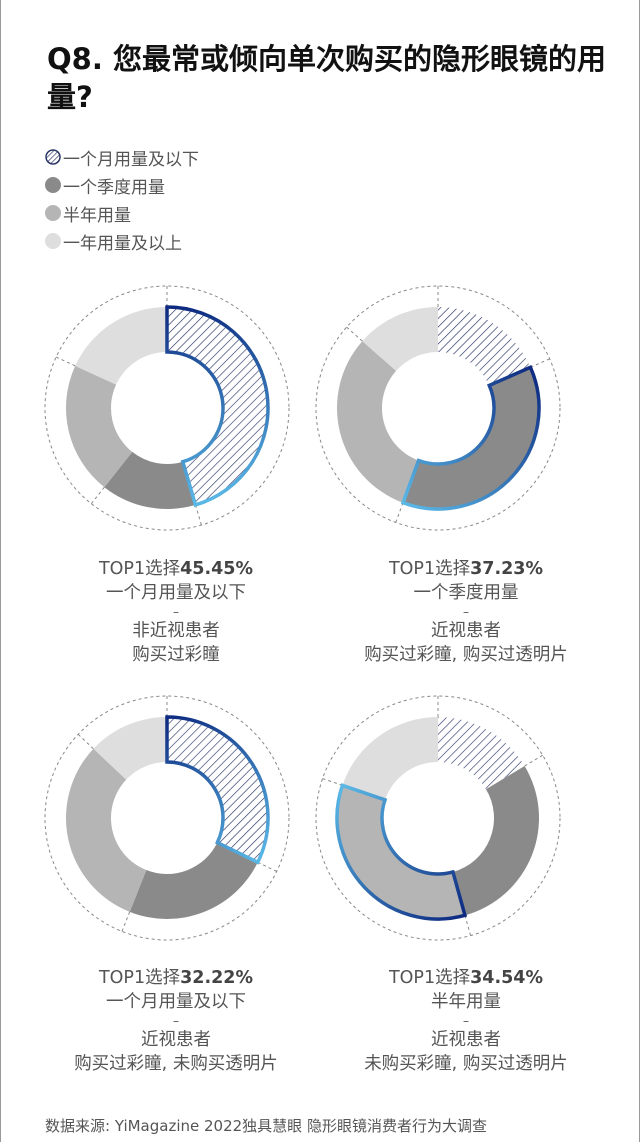 The image size is (640, 1142). What do you see at coordinates (131, 159) in the screenshot?
I see `legend-label: 一个月用量及以下` at bounding box center [131, 159].